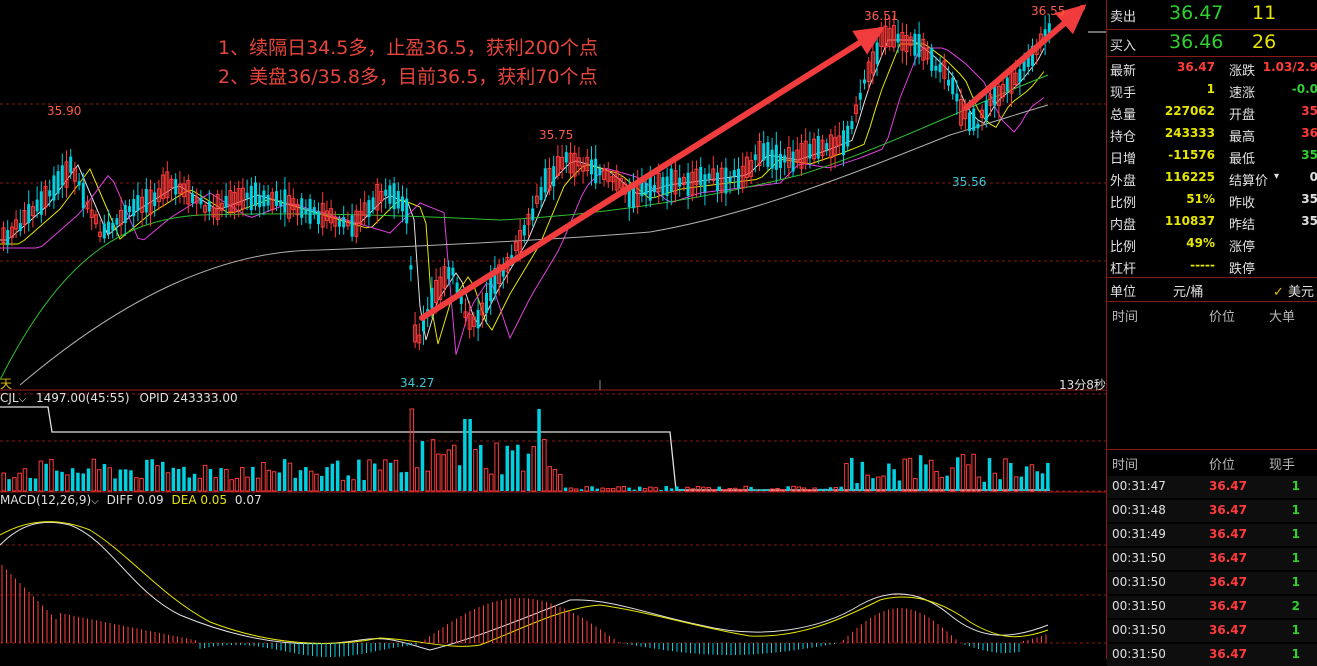 This screenshot has height=666, width=1317. I want to click on macd-indicator-name: MACD(12,26,9), so click(46, 500).